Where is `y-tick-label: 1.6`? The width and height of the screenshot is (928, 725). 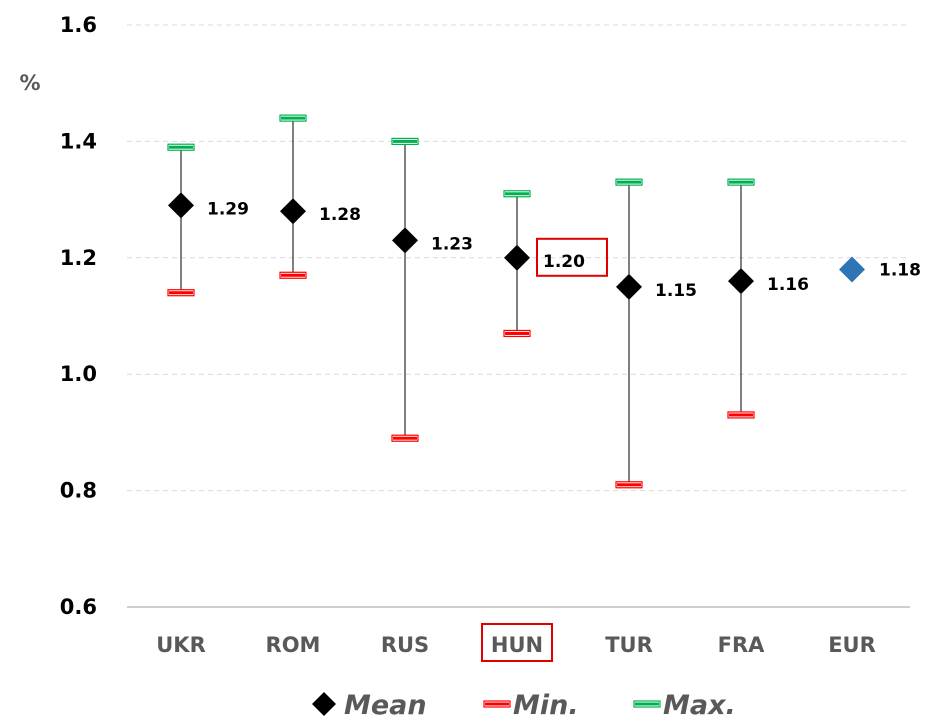 y-tick-label: 1.6 is located at coordinates (78, 25).